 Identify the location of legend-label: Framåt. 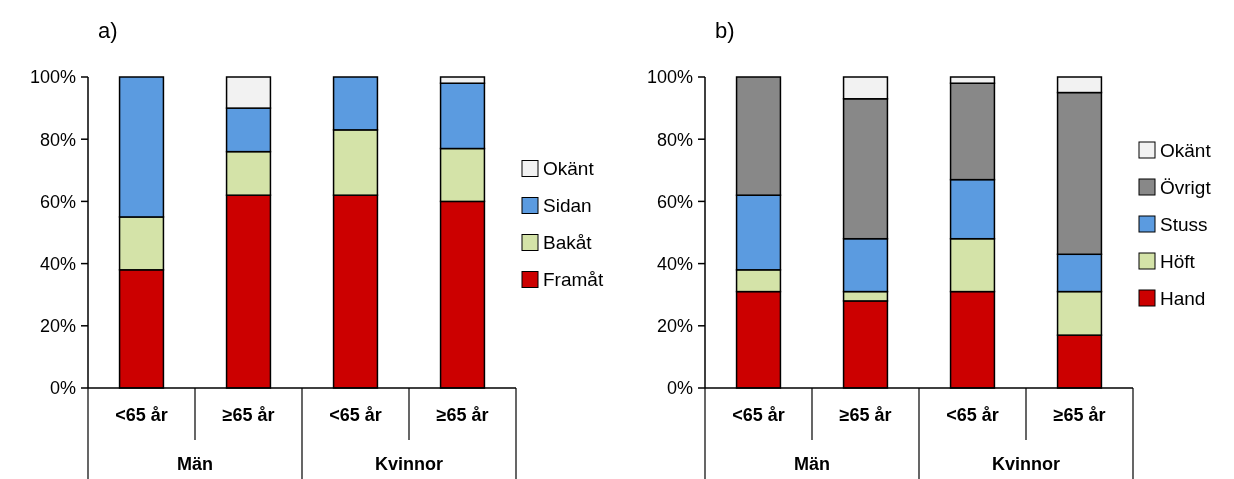
(573, 280).